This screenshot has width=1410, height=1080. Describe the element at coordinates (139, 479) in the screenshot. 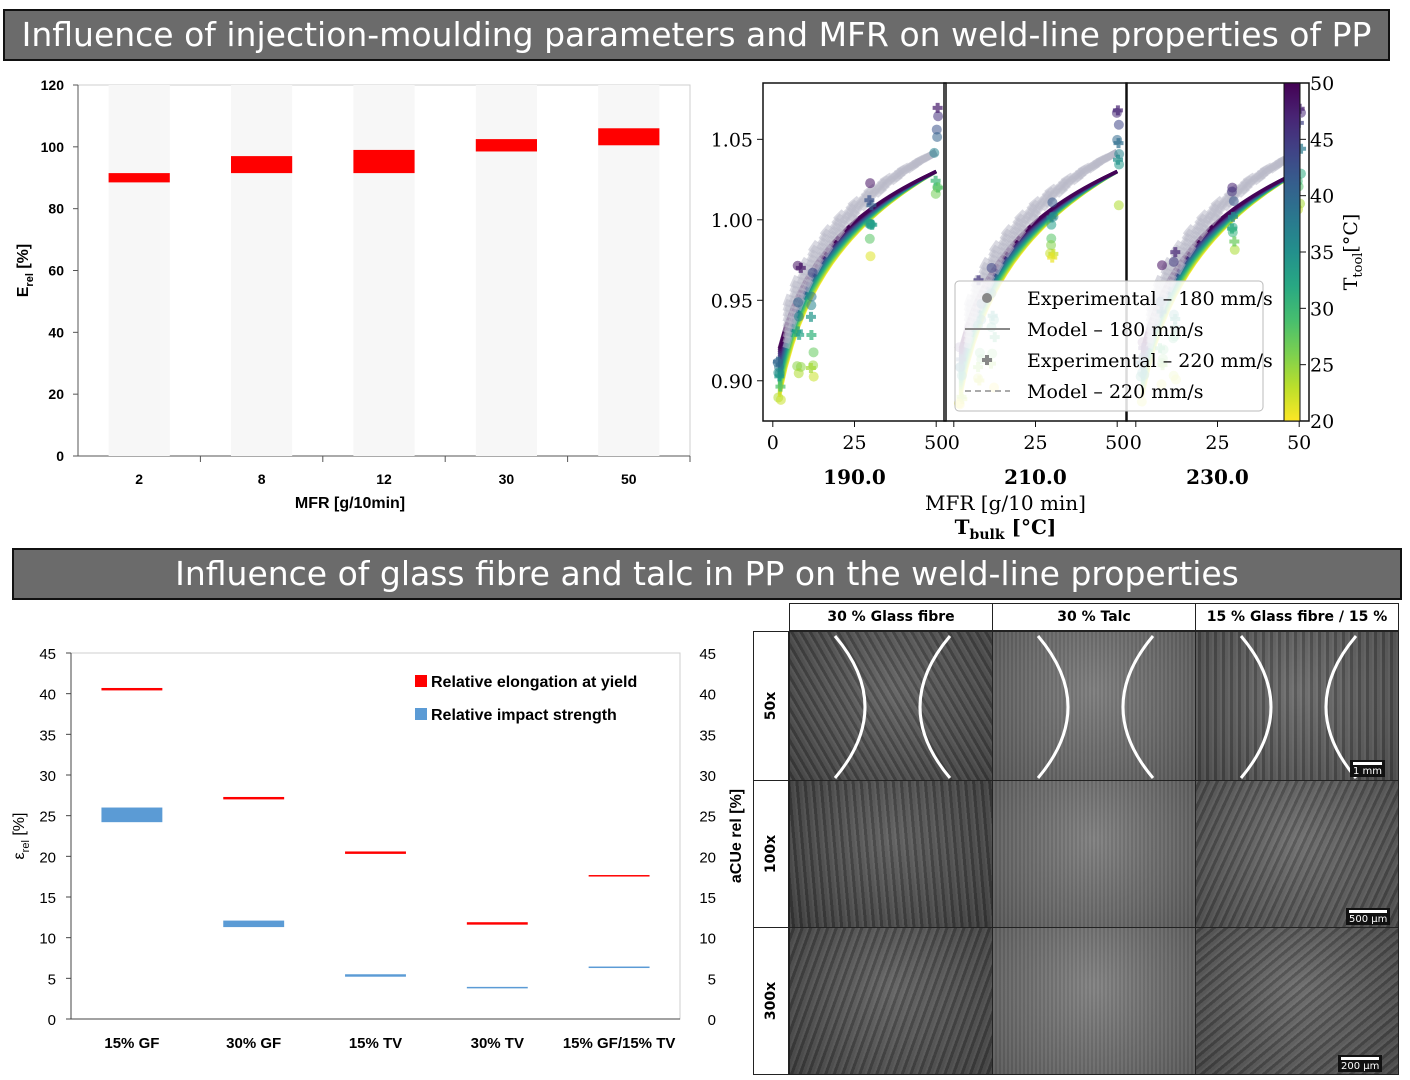

I see `x-tick-label: 2` at that location.